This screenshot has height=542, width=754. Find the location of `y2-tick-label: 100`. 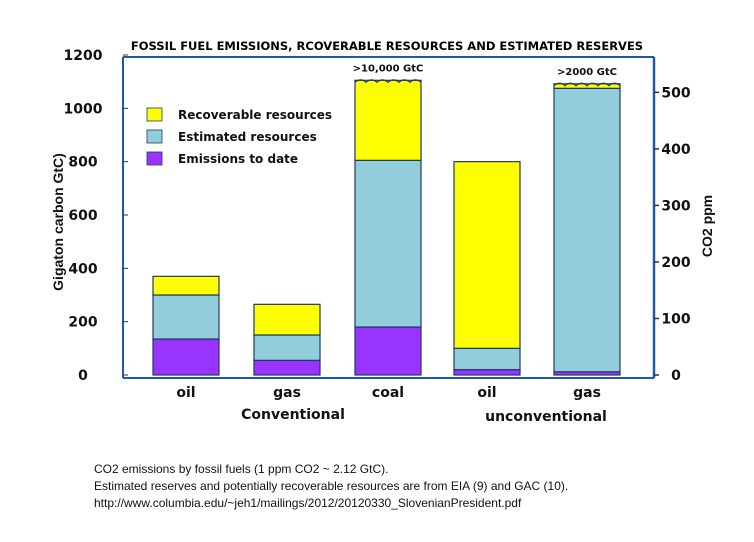

y2-tick-label: 100 is located at coordinates (675, 319).